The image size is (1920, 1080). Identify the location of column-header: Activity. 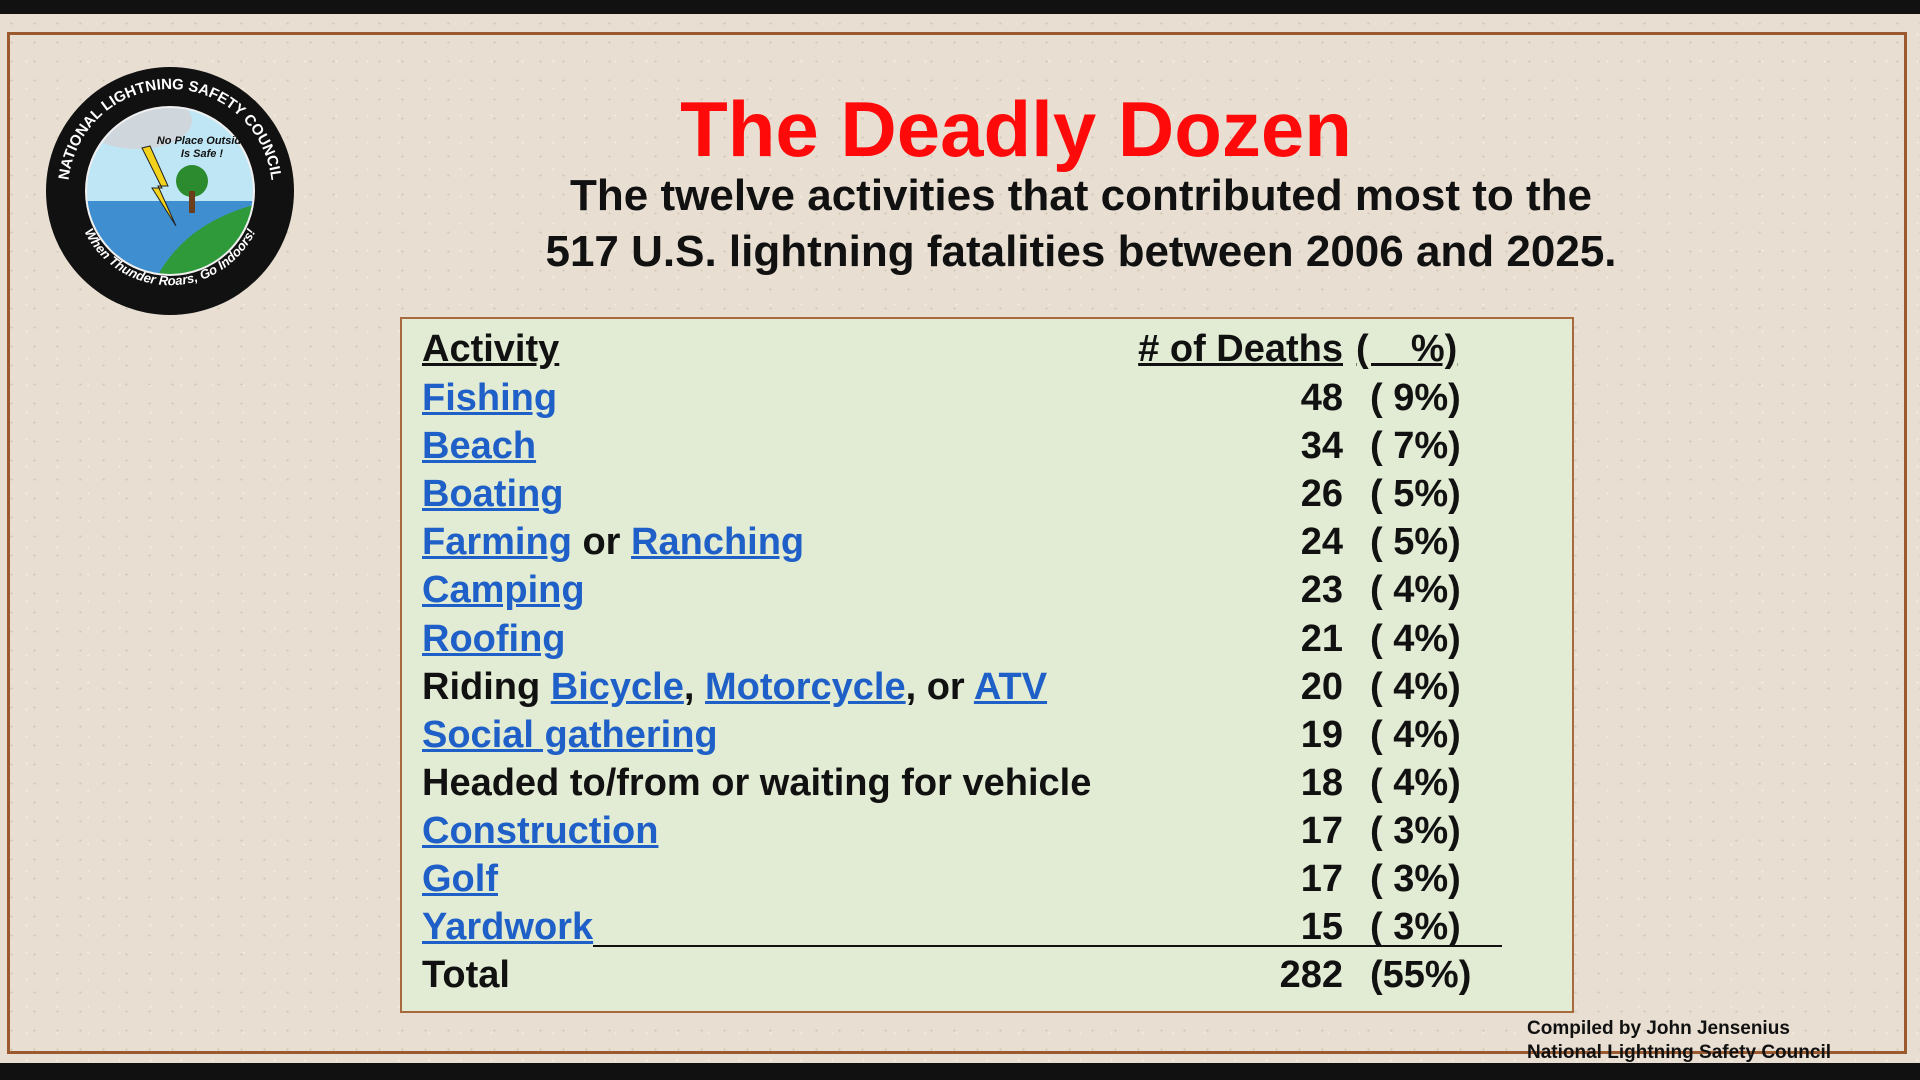
(491, 349).